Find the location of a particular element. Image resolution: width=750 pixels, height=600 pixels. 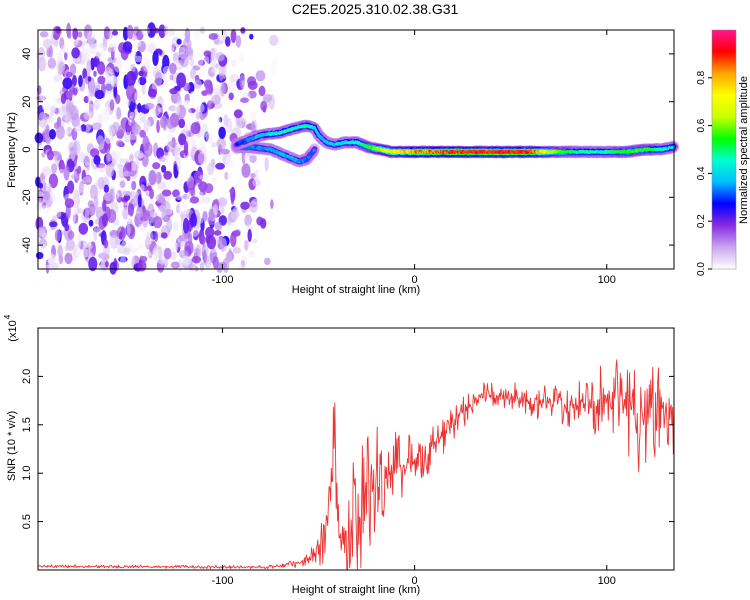

x-tick-label: 0 is located at coordinates (415, 581).